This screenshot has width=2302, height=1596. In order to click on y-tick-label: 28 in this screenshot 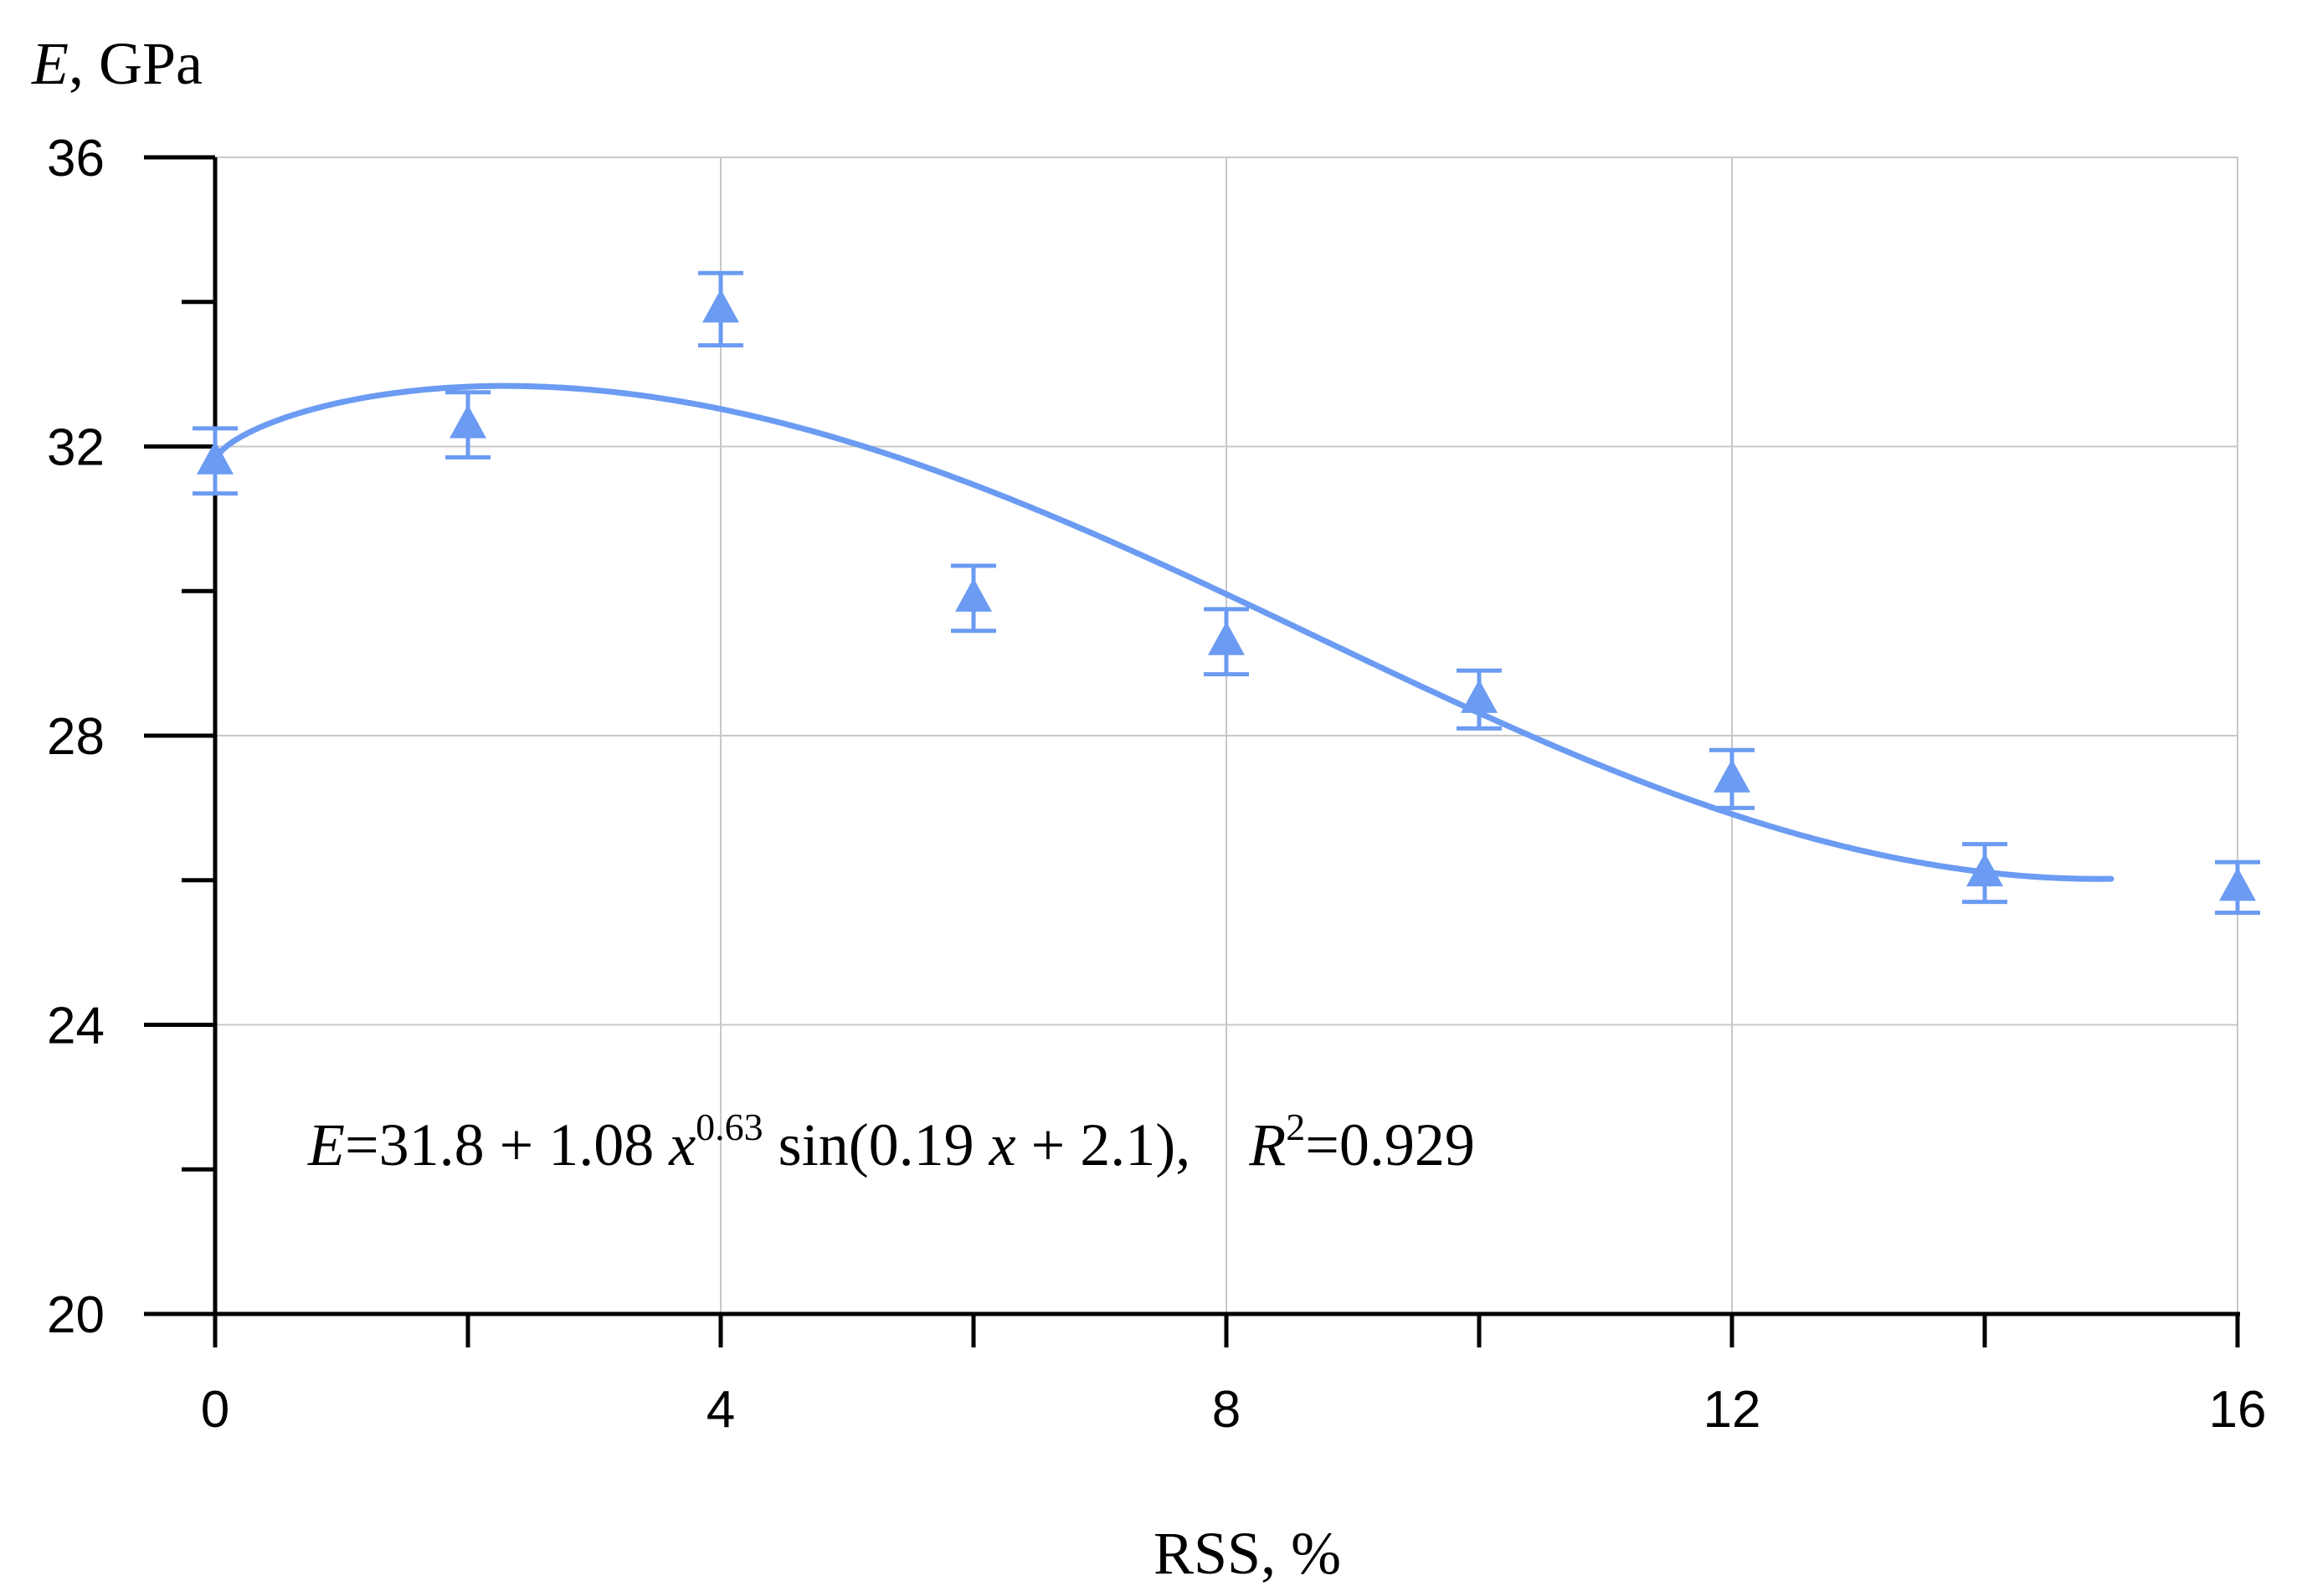, I will do `click(76, 737)`.